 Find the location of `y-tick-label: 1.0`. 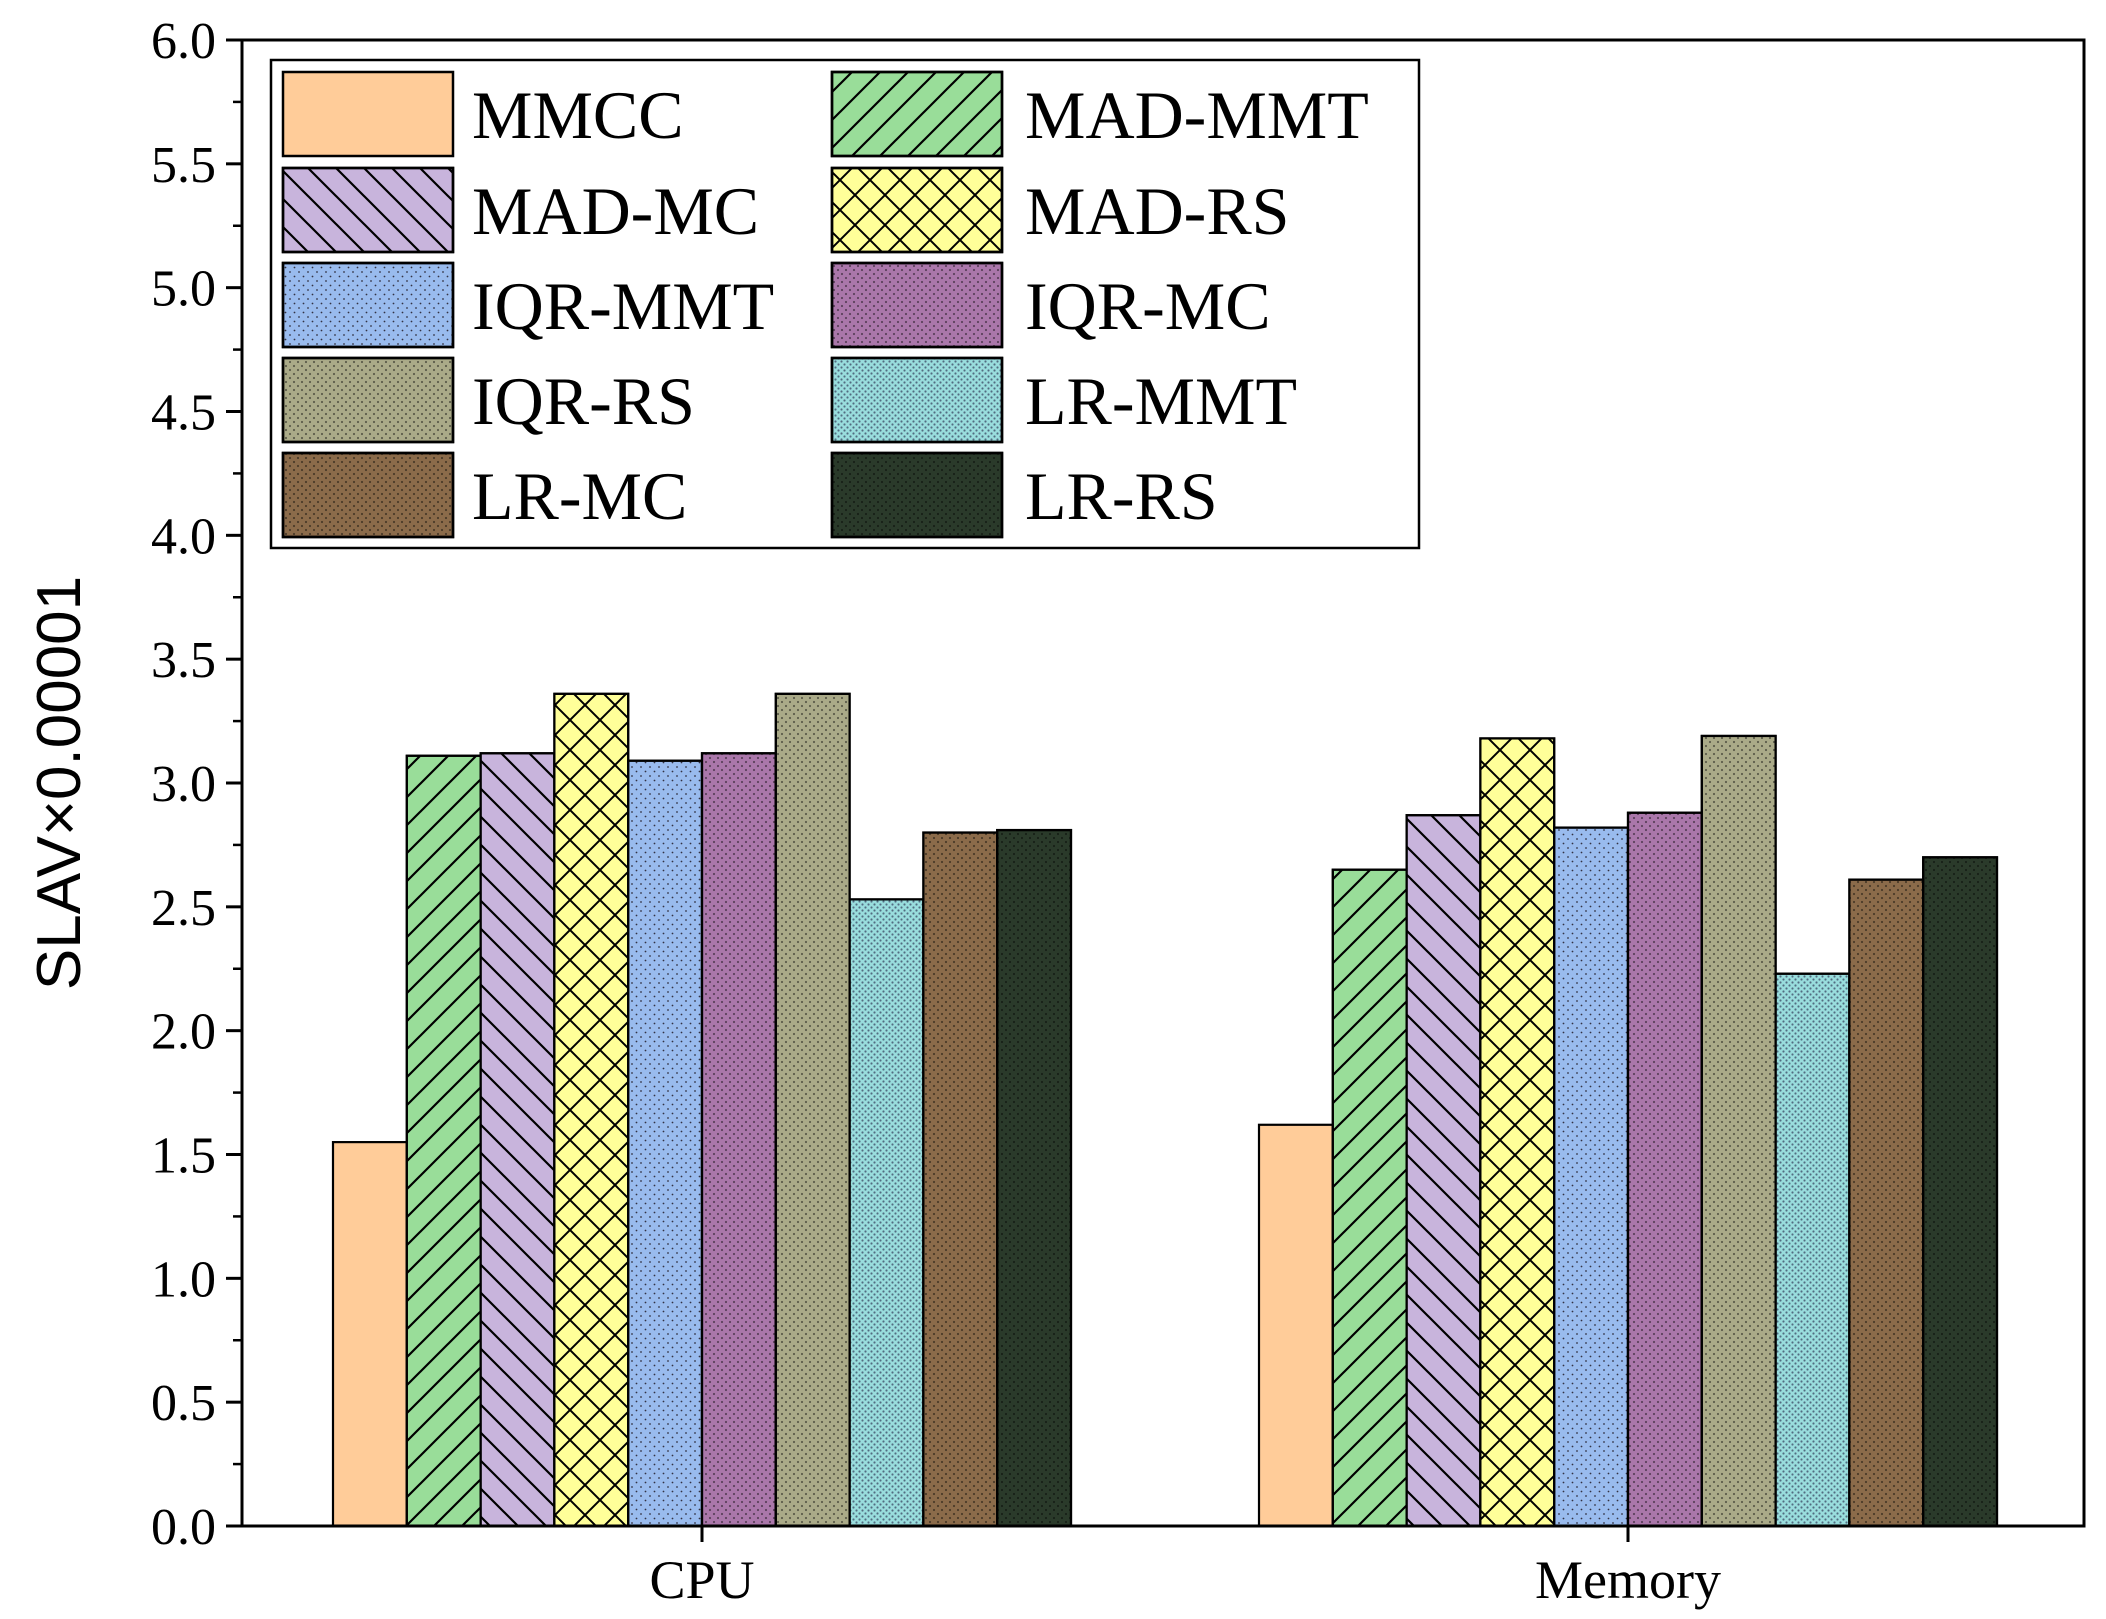

y-tick-label: 1.0 is located at coordinates (183, 1279).